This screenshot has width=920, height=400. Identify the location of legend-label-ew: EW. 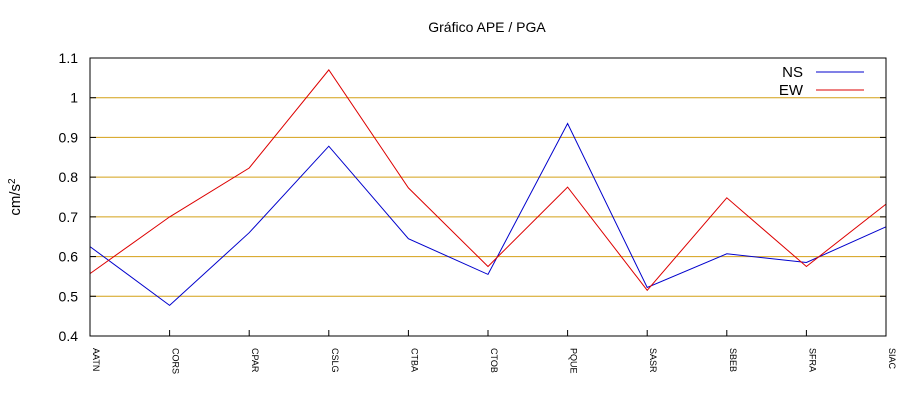
(791, 90).